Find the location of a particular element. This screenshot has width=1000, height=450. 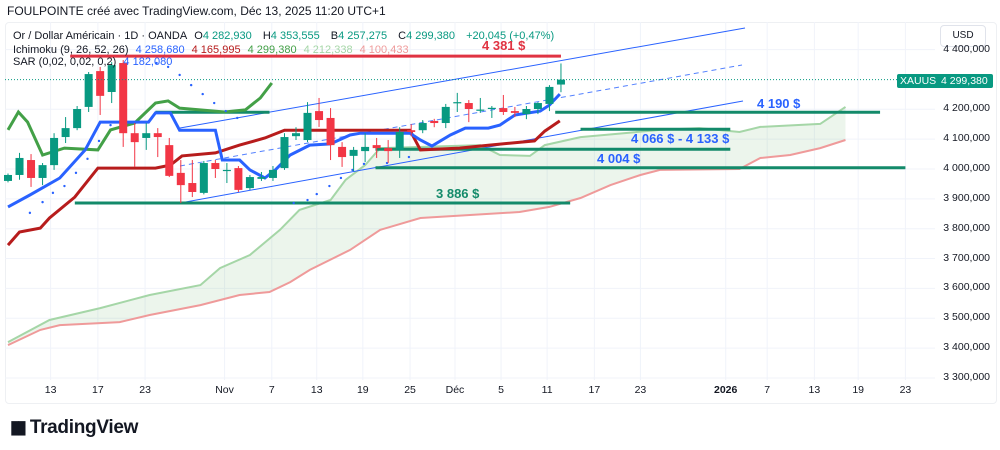

chikou-value: 4 299,380 is located at coordinates (272, 50).